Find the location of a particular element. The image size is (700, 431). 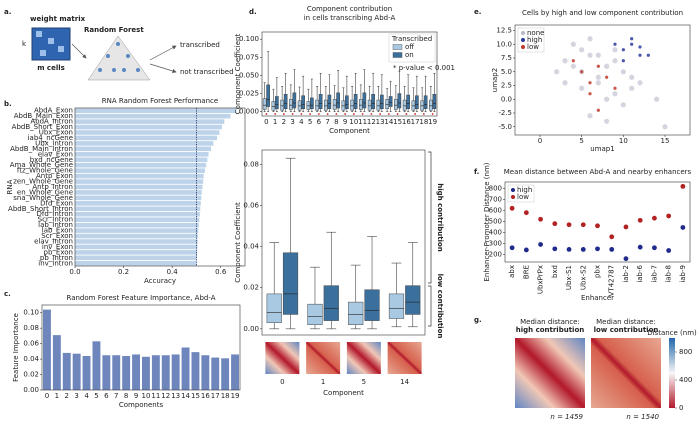

y-axis-label: Feature Importance is located at coordinates (16, 347).